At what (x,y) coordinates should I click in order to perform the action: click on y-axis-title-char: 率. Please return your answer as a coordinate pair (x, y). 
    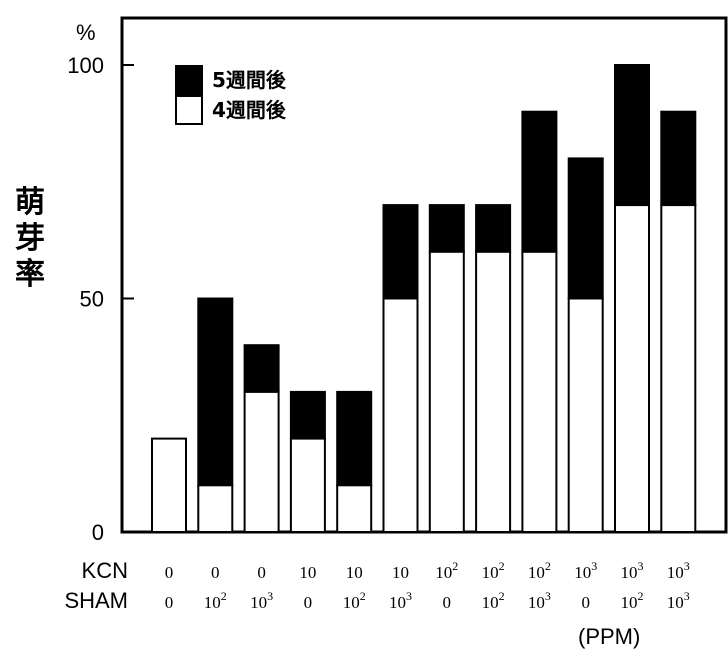
    Looking at the image, I should click on (30, 274).